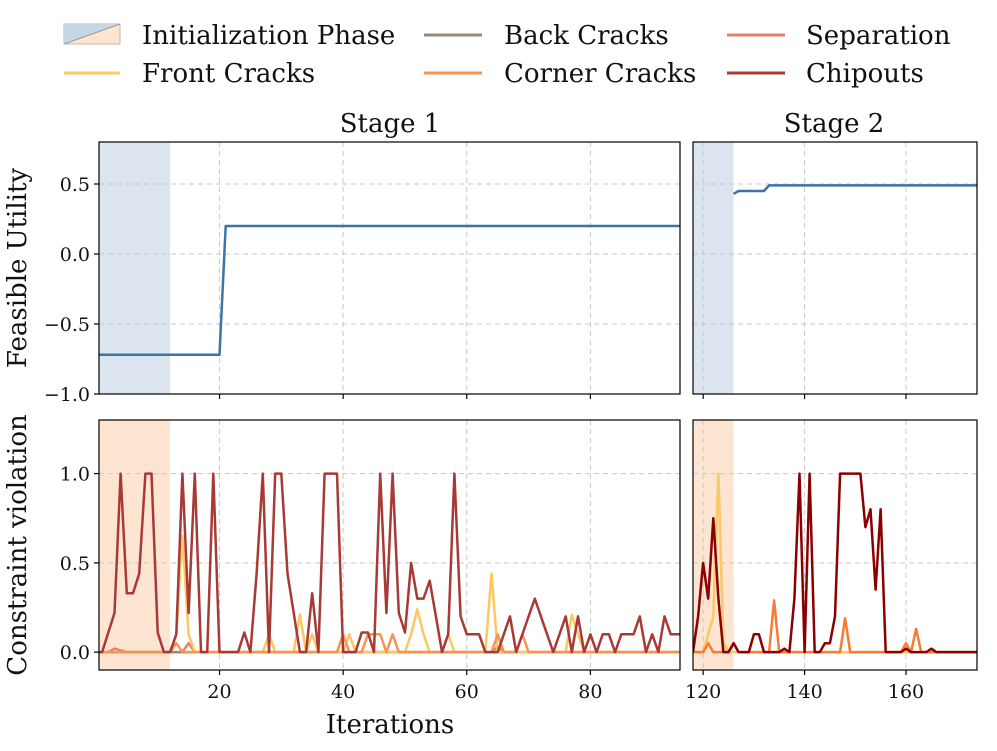 This screenshot has width=997, height=751. I want to click on legend-entry-corner-cracks: Corner Cracks, so click(560, 74).